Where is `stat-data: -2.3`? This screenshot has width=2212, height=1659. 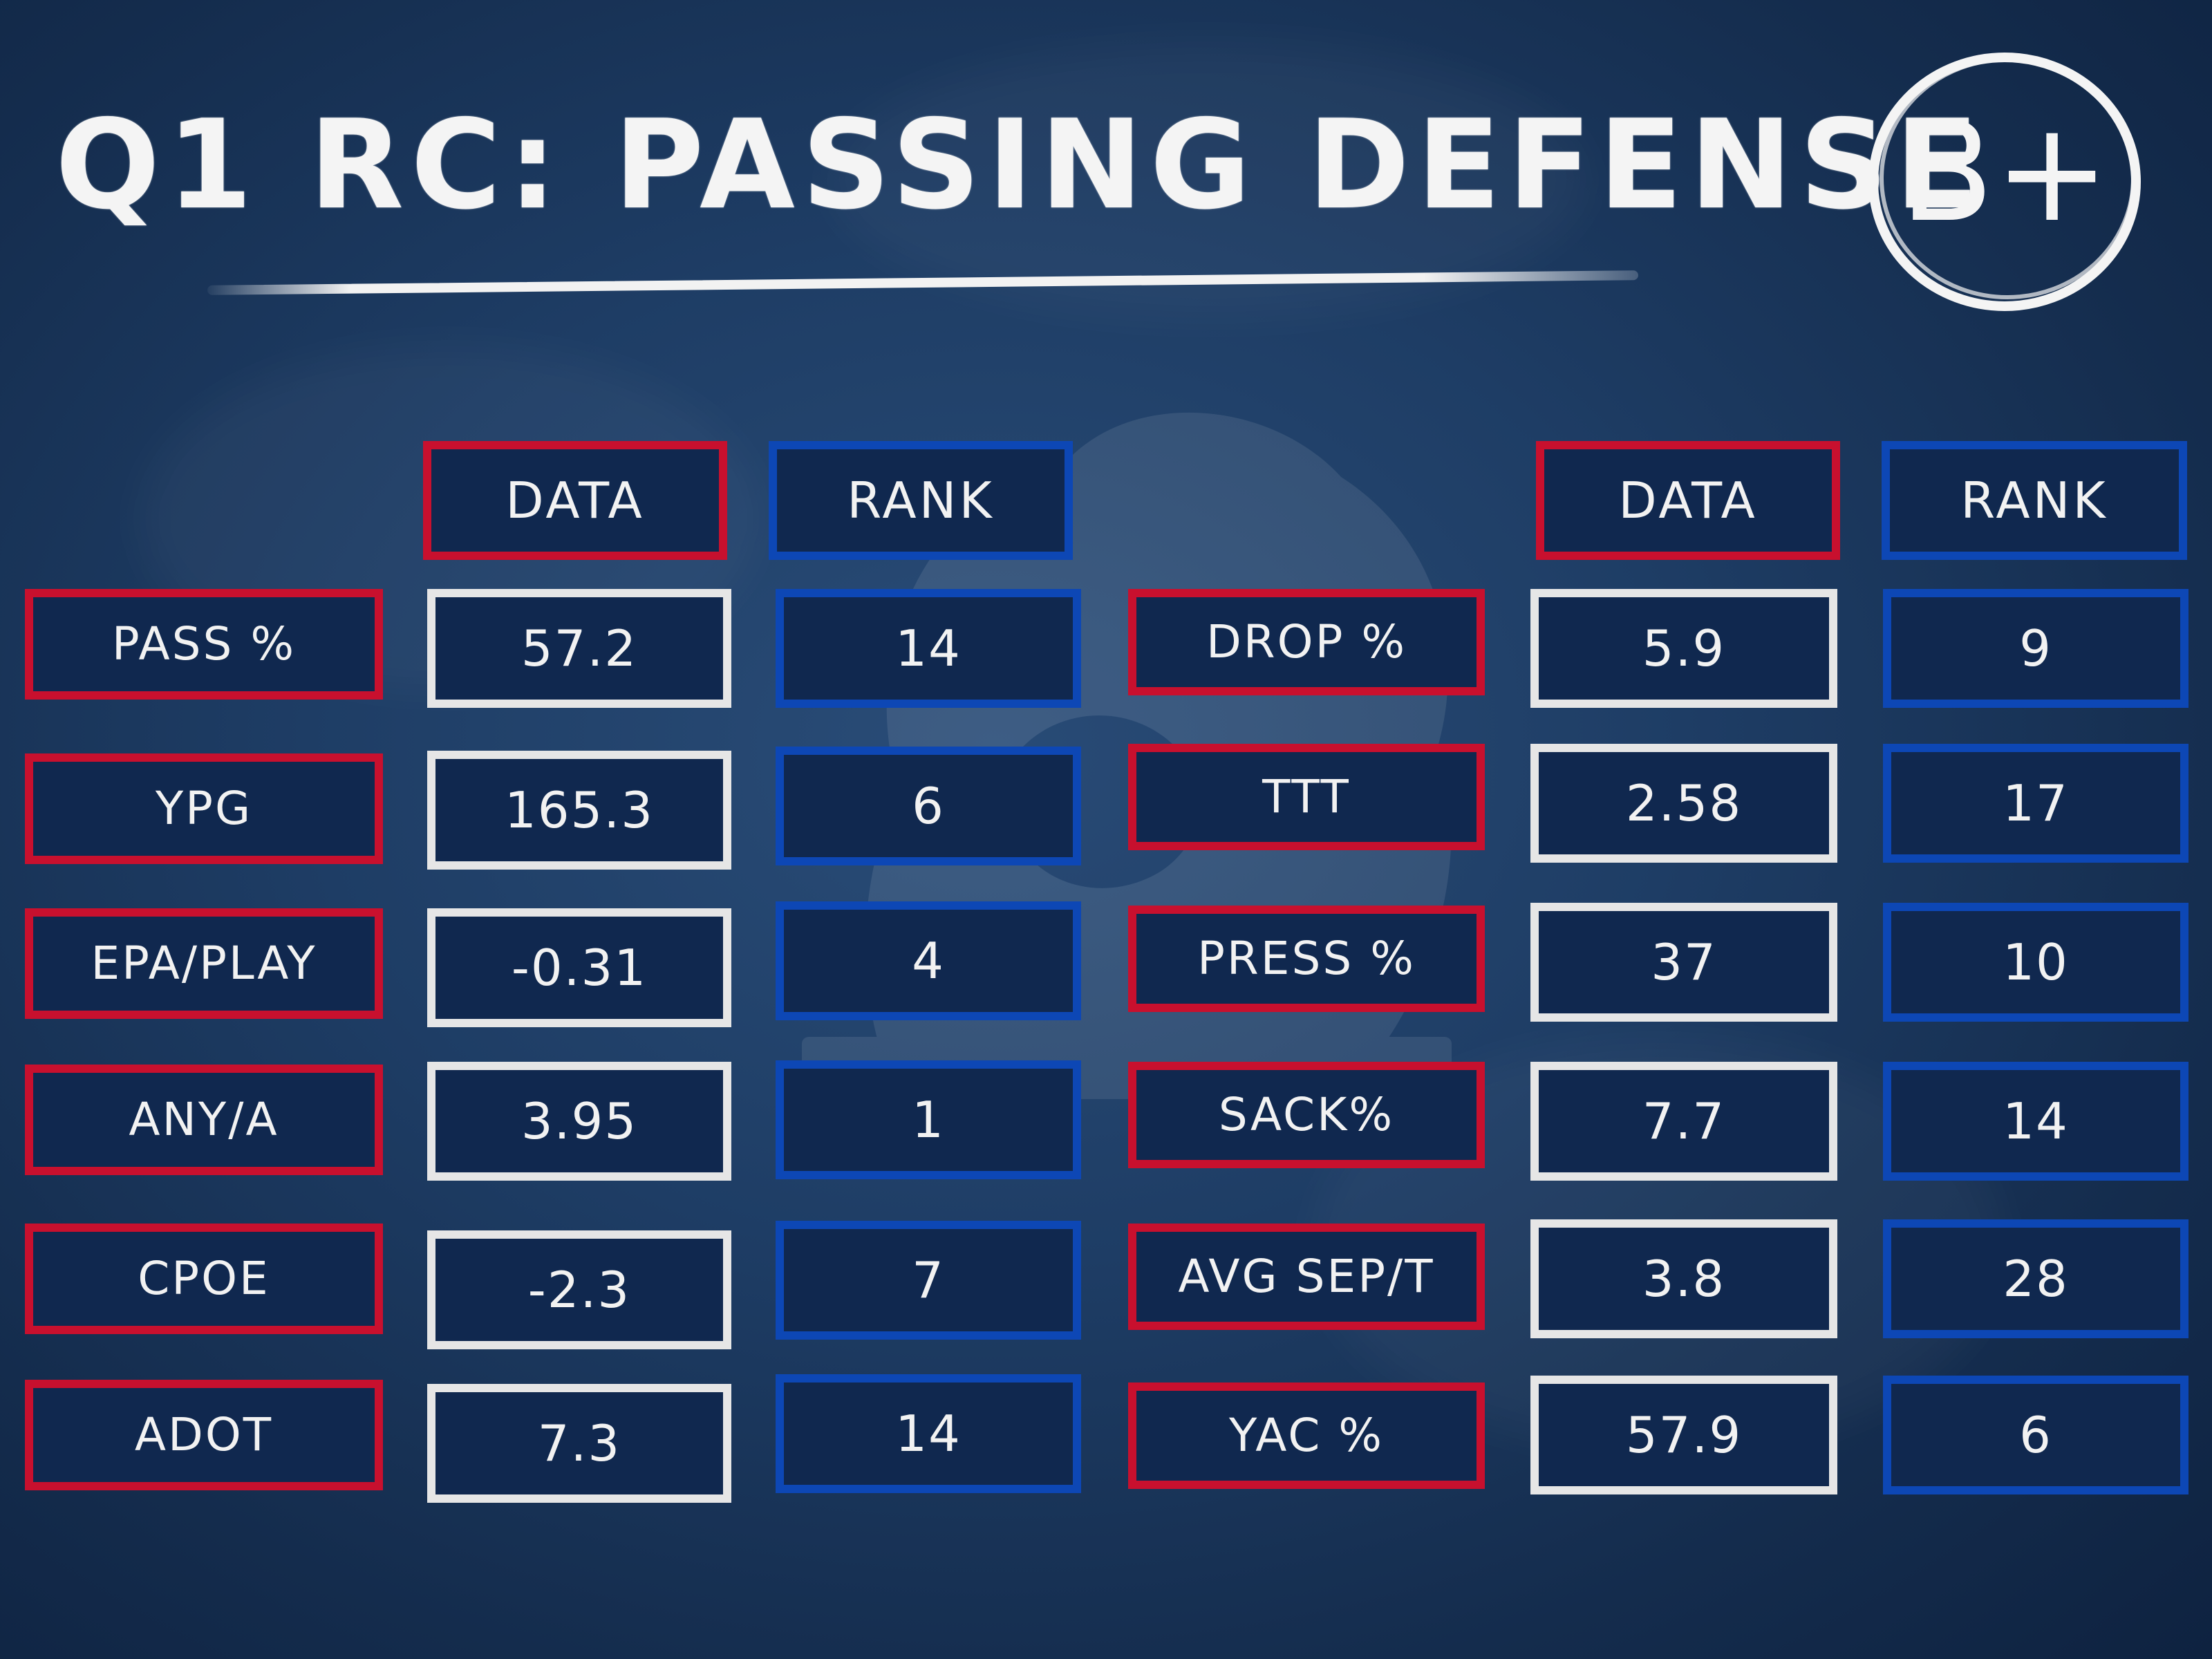
stat-data: -2.3 is located at coordinates (579, 1289).